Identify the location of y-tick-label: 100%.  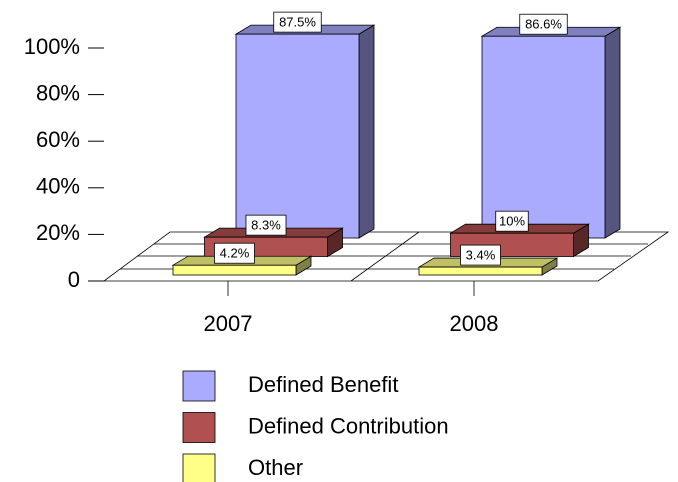
(52, 46).